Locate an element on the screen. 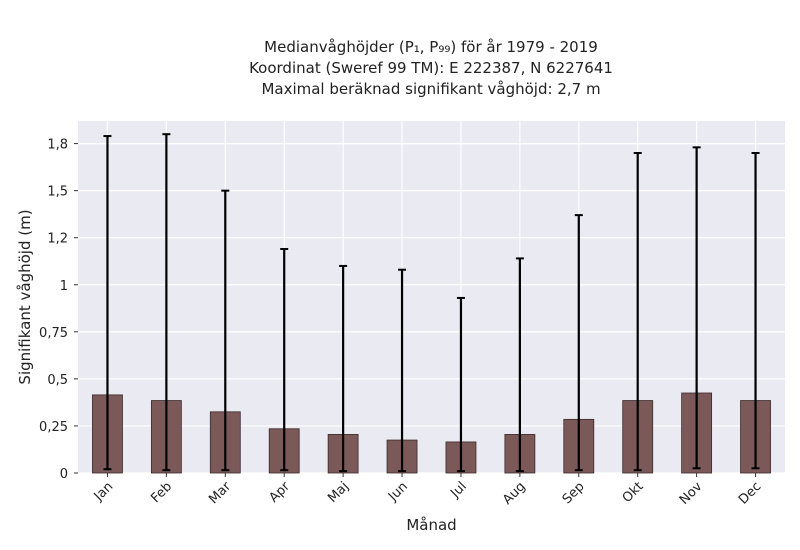 The image size is (800, 550). x-tick-label: Sep is located at coordinates (574, 493).